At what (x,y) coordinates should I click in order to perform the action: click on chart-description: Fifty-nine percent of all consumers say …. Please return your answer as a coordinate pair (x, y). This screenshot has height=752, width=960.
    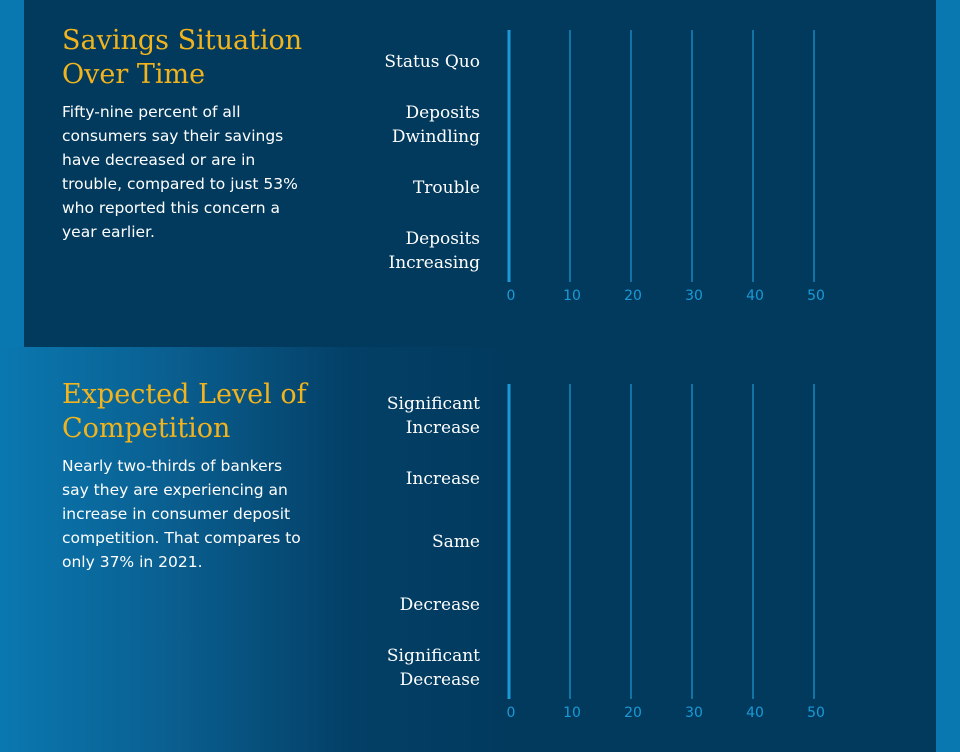
    Looking at the image, I should click on (180, 172).